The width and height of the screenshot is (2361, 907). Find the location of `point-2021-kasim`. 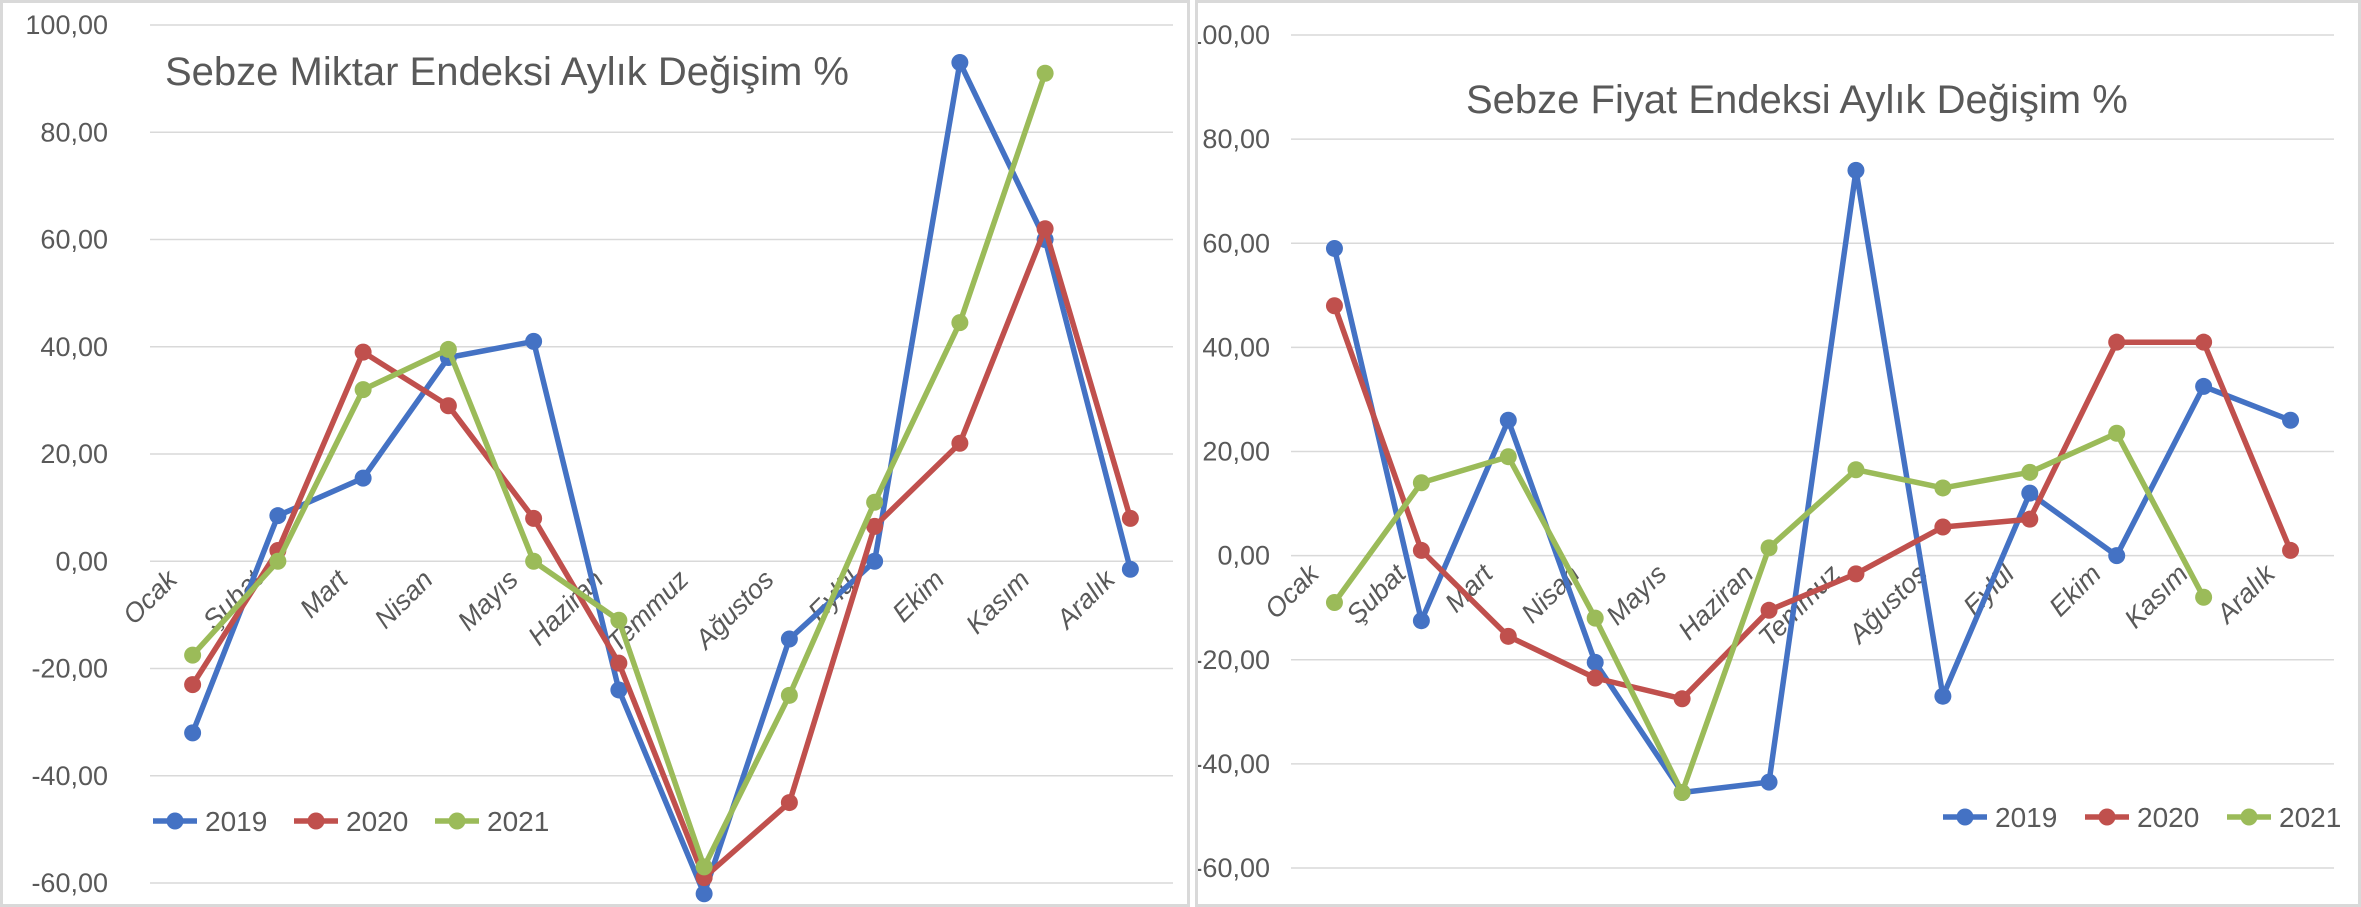

point-2021-kasim is located at coordinates (2204, 597).